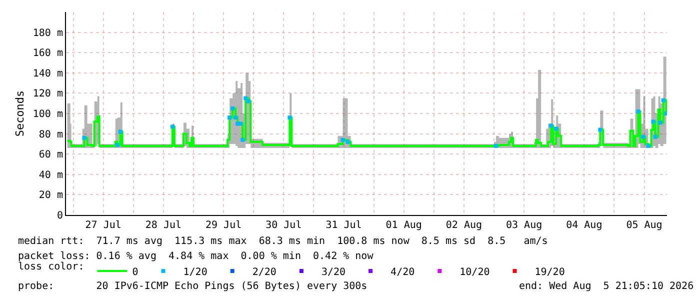 The image size is (697, 297). Describe the element at coordinates (50, 196) in the screenshot. I see `y-tick-label: 20 m` at that location.